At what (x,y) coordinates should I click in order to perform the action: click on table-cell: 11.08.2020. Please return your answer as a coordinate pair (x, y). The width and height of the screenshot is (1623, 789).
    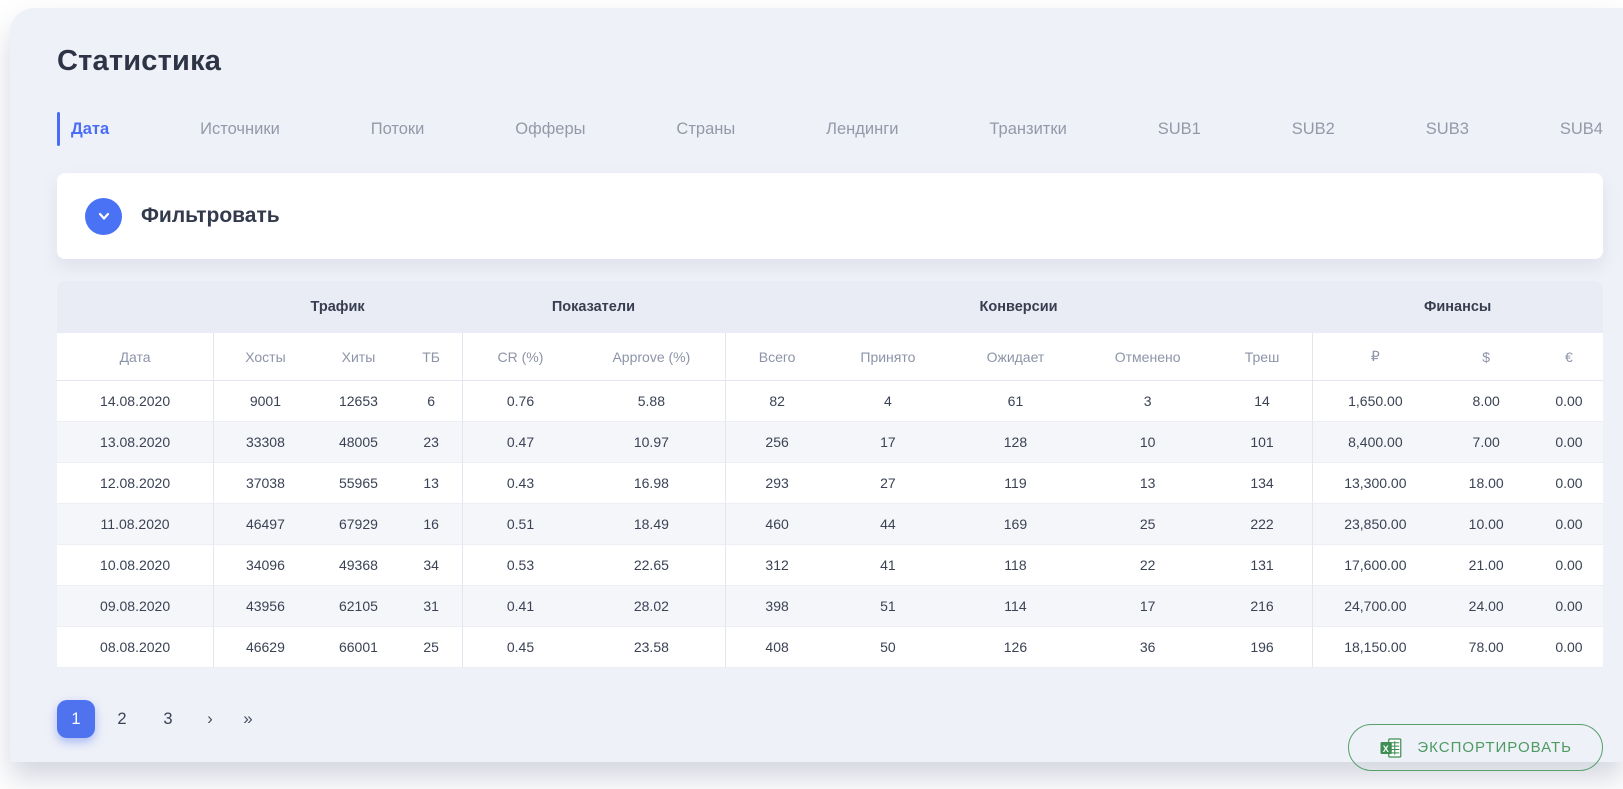
    Looking at the image, I should click on (135, 524).